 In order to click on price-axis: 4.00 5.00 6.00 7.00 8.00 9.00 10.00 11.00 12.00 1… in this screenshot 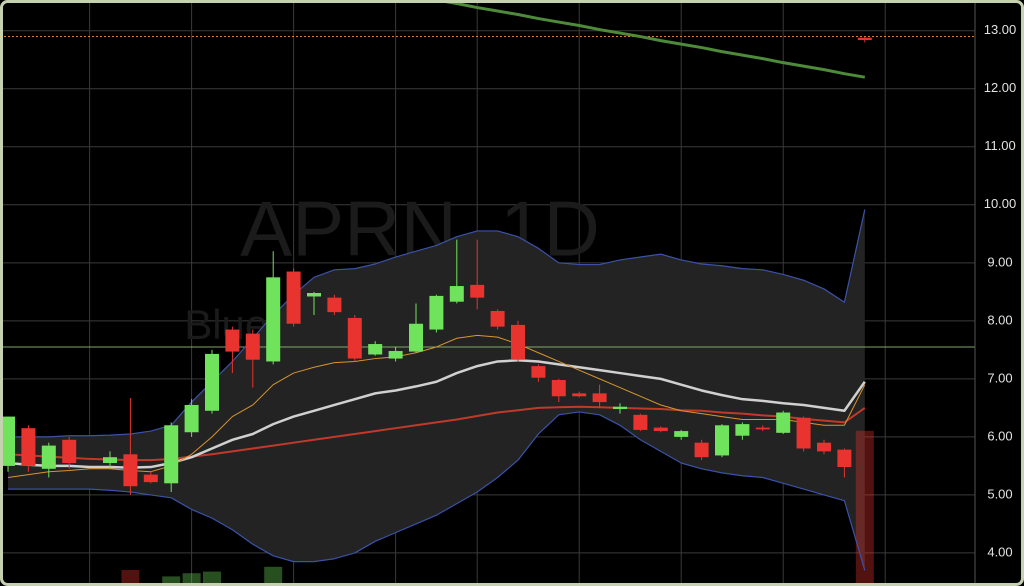, I will do `click(1000, 290)`.